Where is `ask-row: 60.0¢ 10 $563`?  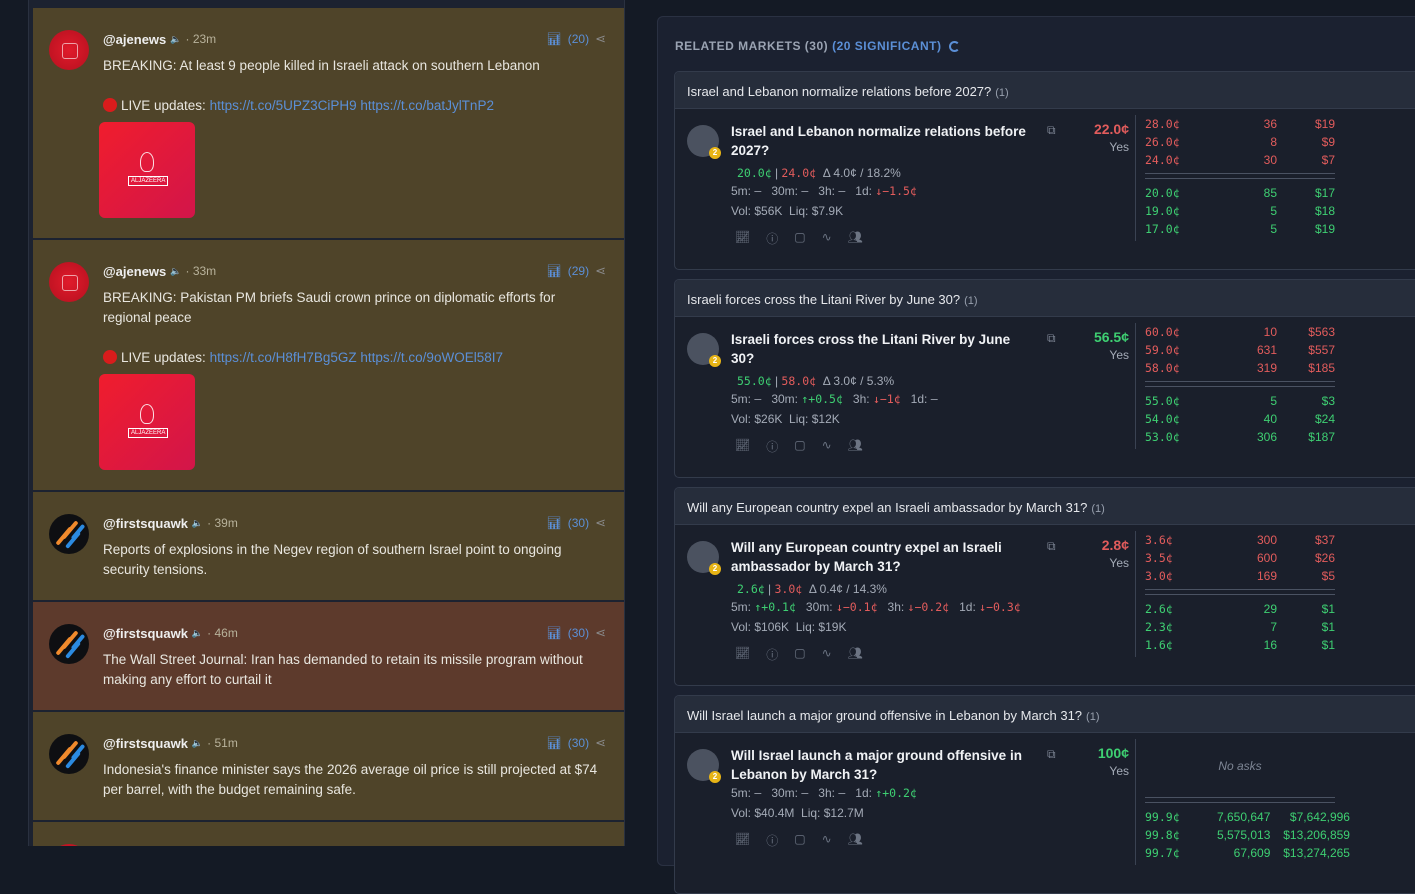 ask-row: 60.0¢ 10 $563 is located at coordinates (1240, 332).